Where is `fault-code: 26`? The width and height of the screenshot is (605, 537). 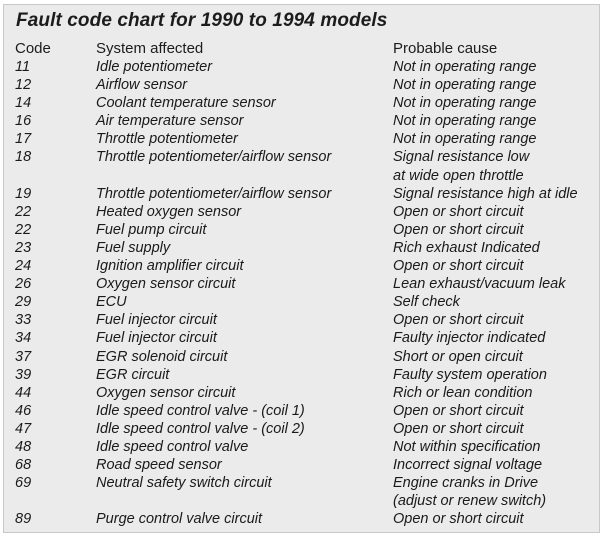 fault-code: 26 is located at coordinates (23, 284).